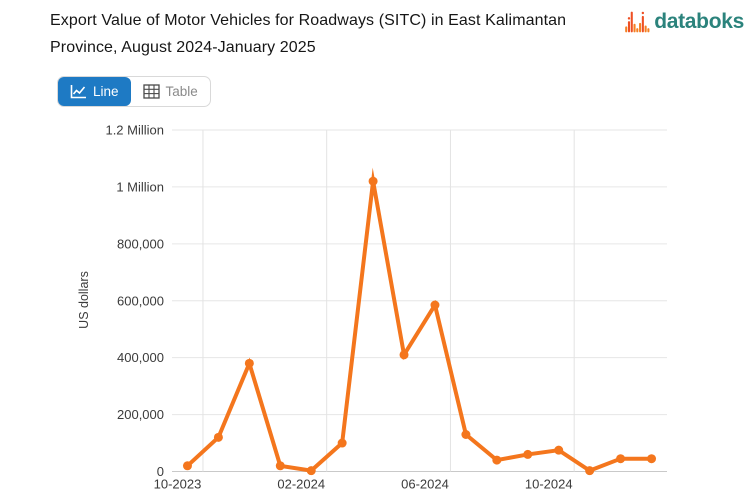  Describe the element at coordinates (140, 243) in the screenshot. I see `y-tick-label: 800,000` at that location.